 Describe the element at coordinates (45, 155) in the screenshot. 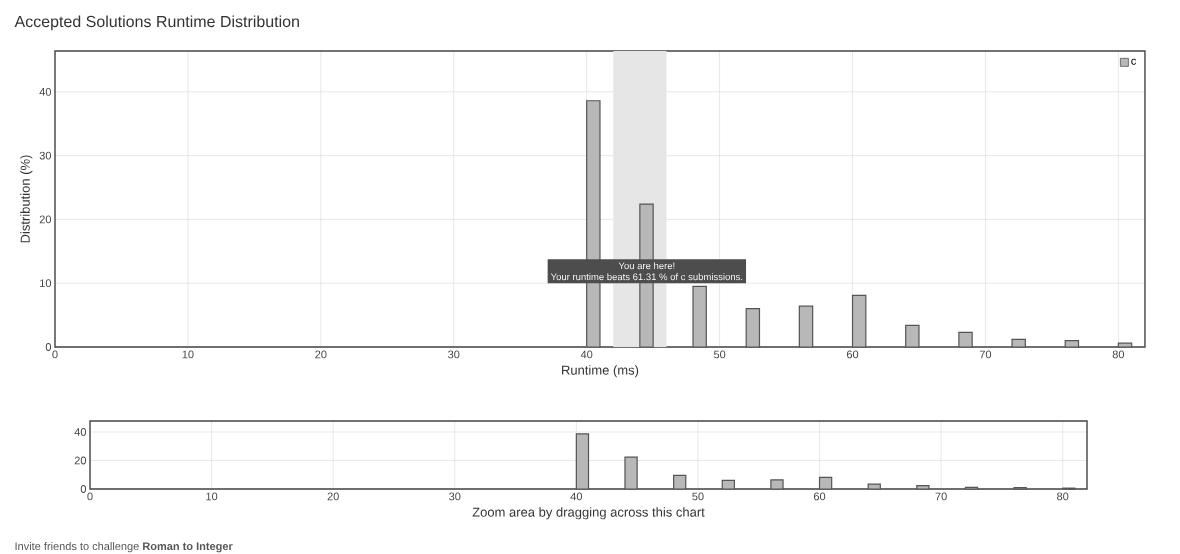

I see `y-tick-label: 30` at that location.